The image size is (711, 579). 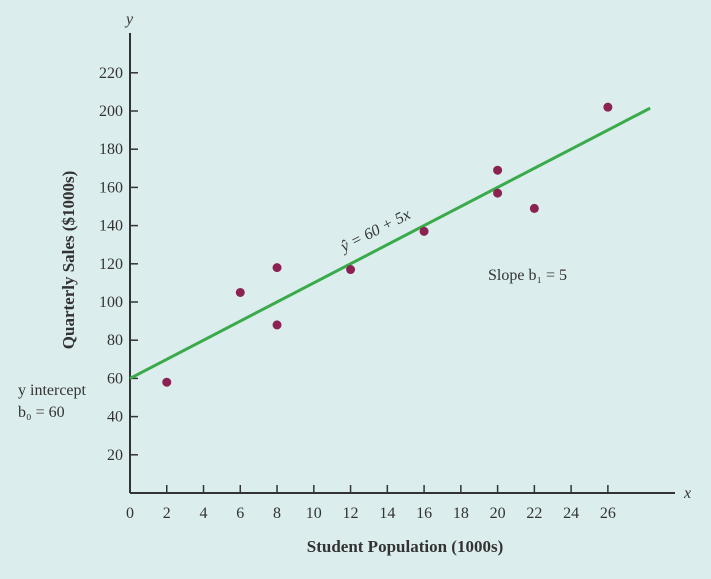 I want to click on equation-label: ŷ = 60 + 5x, so click(x=374, y=231).